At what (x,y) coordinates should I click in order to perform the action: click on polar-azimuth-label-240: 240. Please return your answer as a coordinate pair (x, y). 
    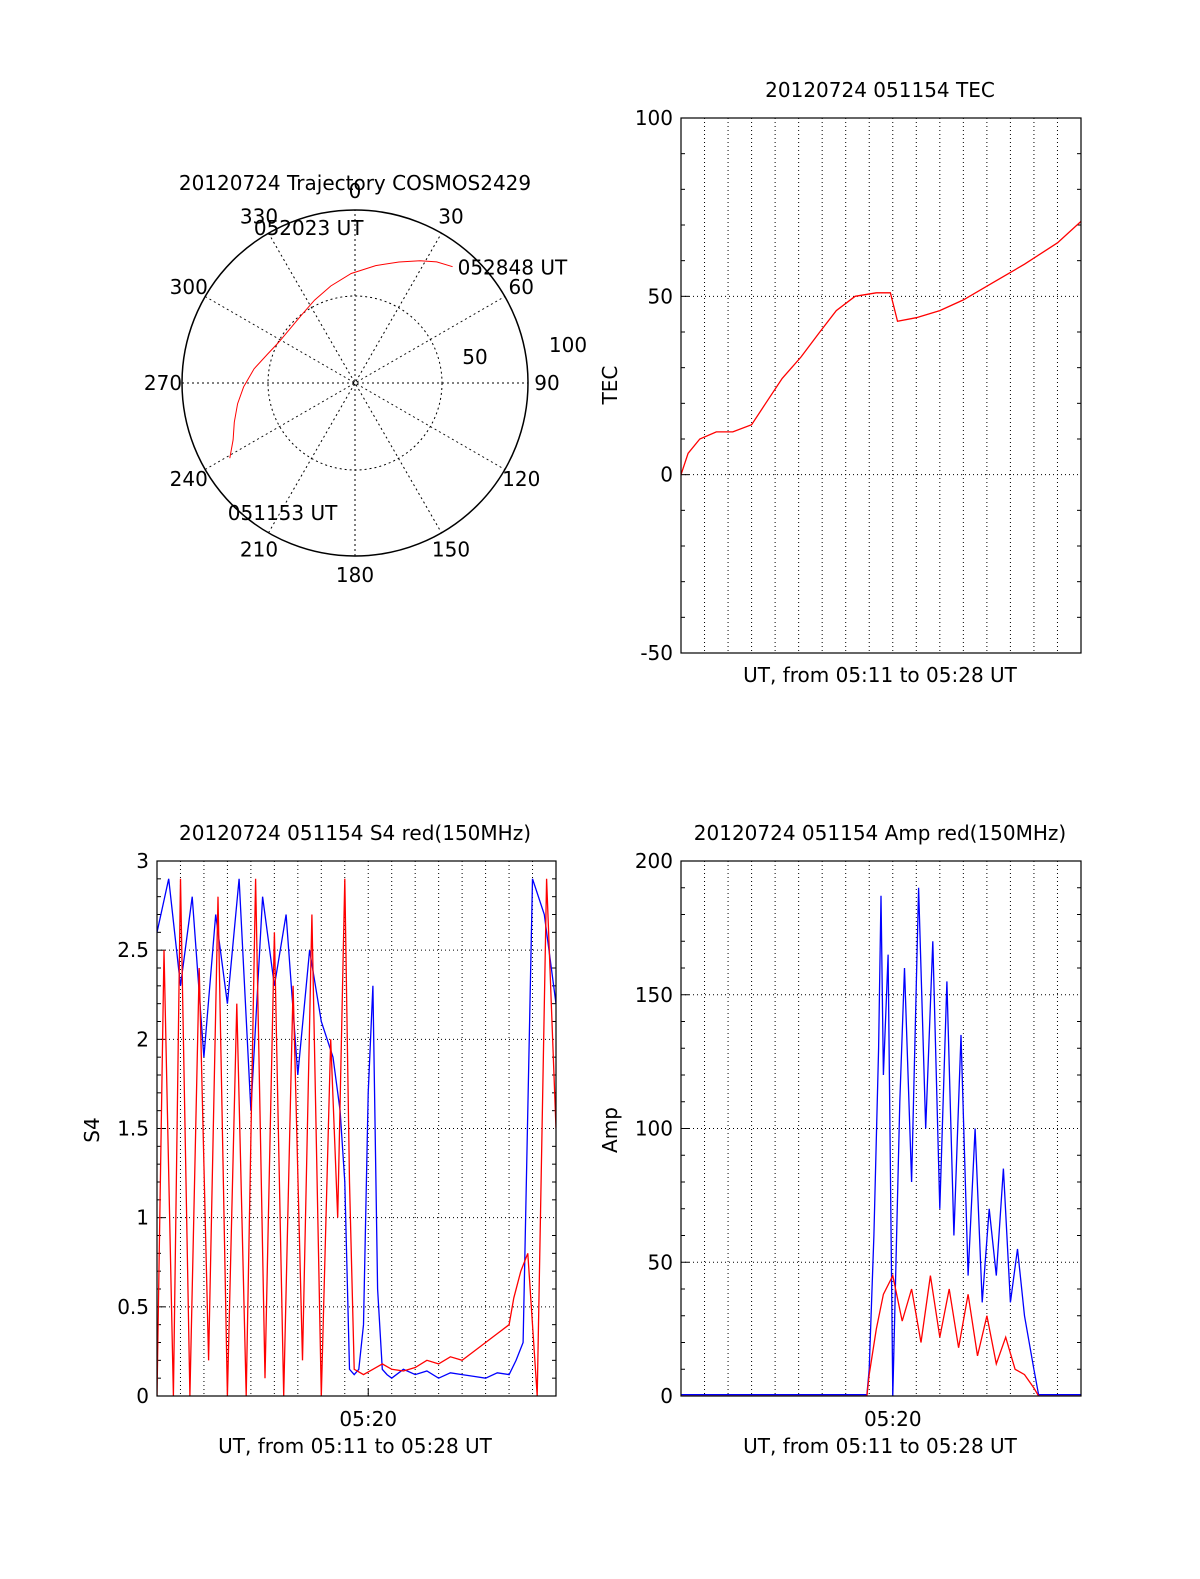
    Looking at the image, I should click on (189, 479).